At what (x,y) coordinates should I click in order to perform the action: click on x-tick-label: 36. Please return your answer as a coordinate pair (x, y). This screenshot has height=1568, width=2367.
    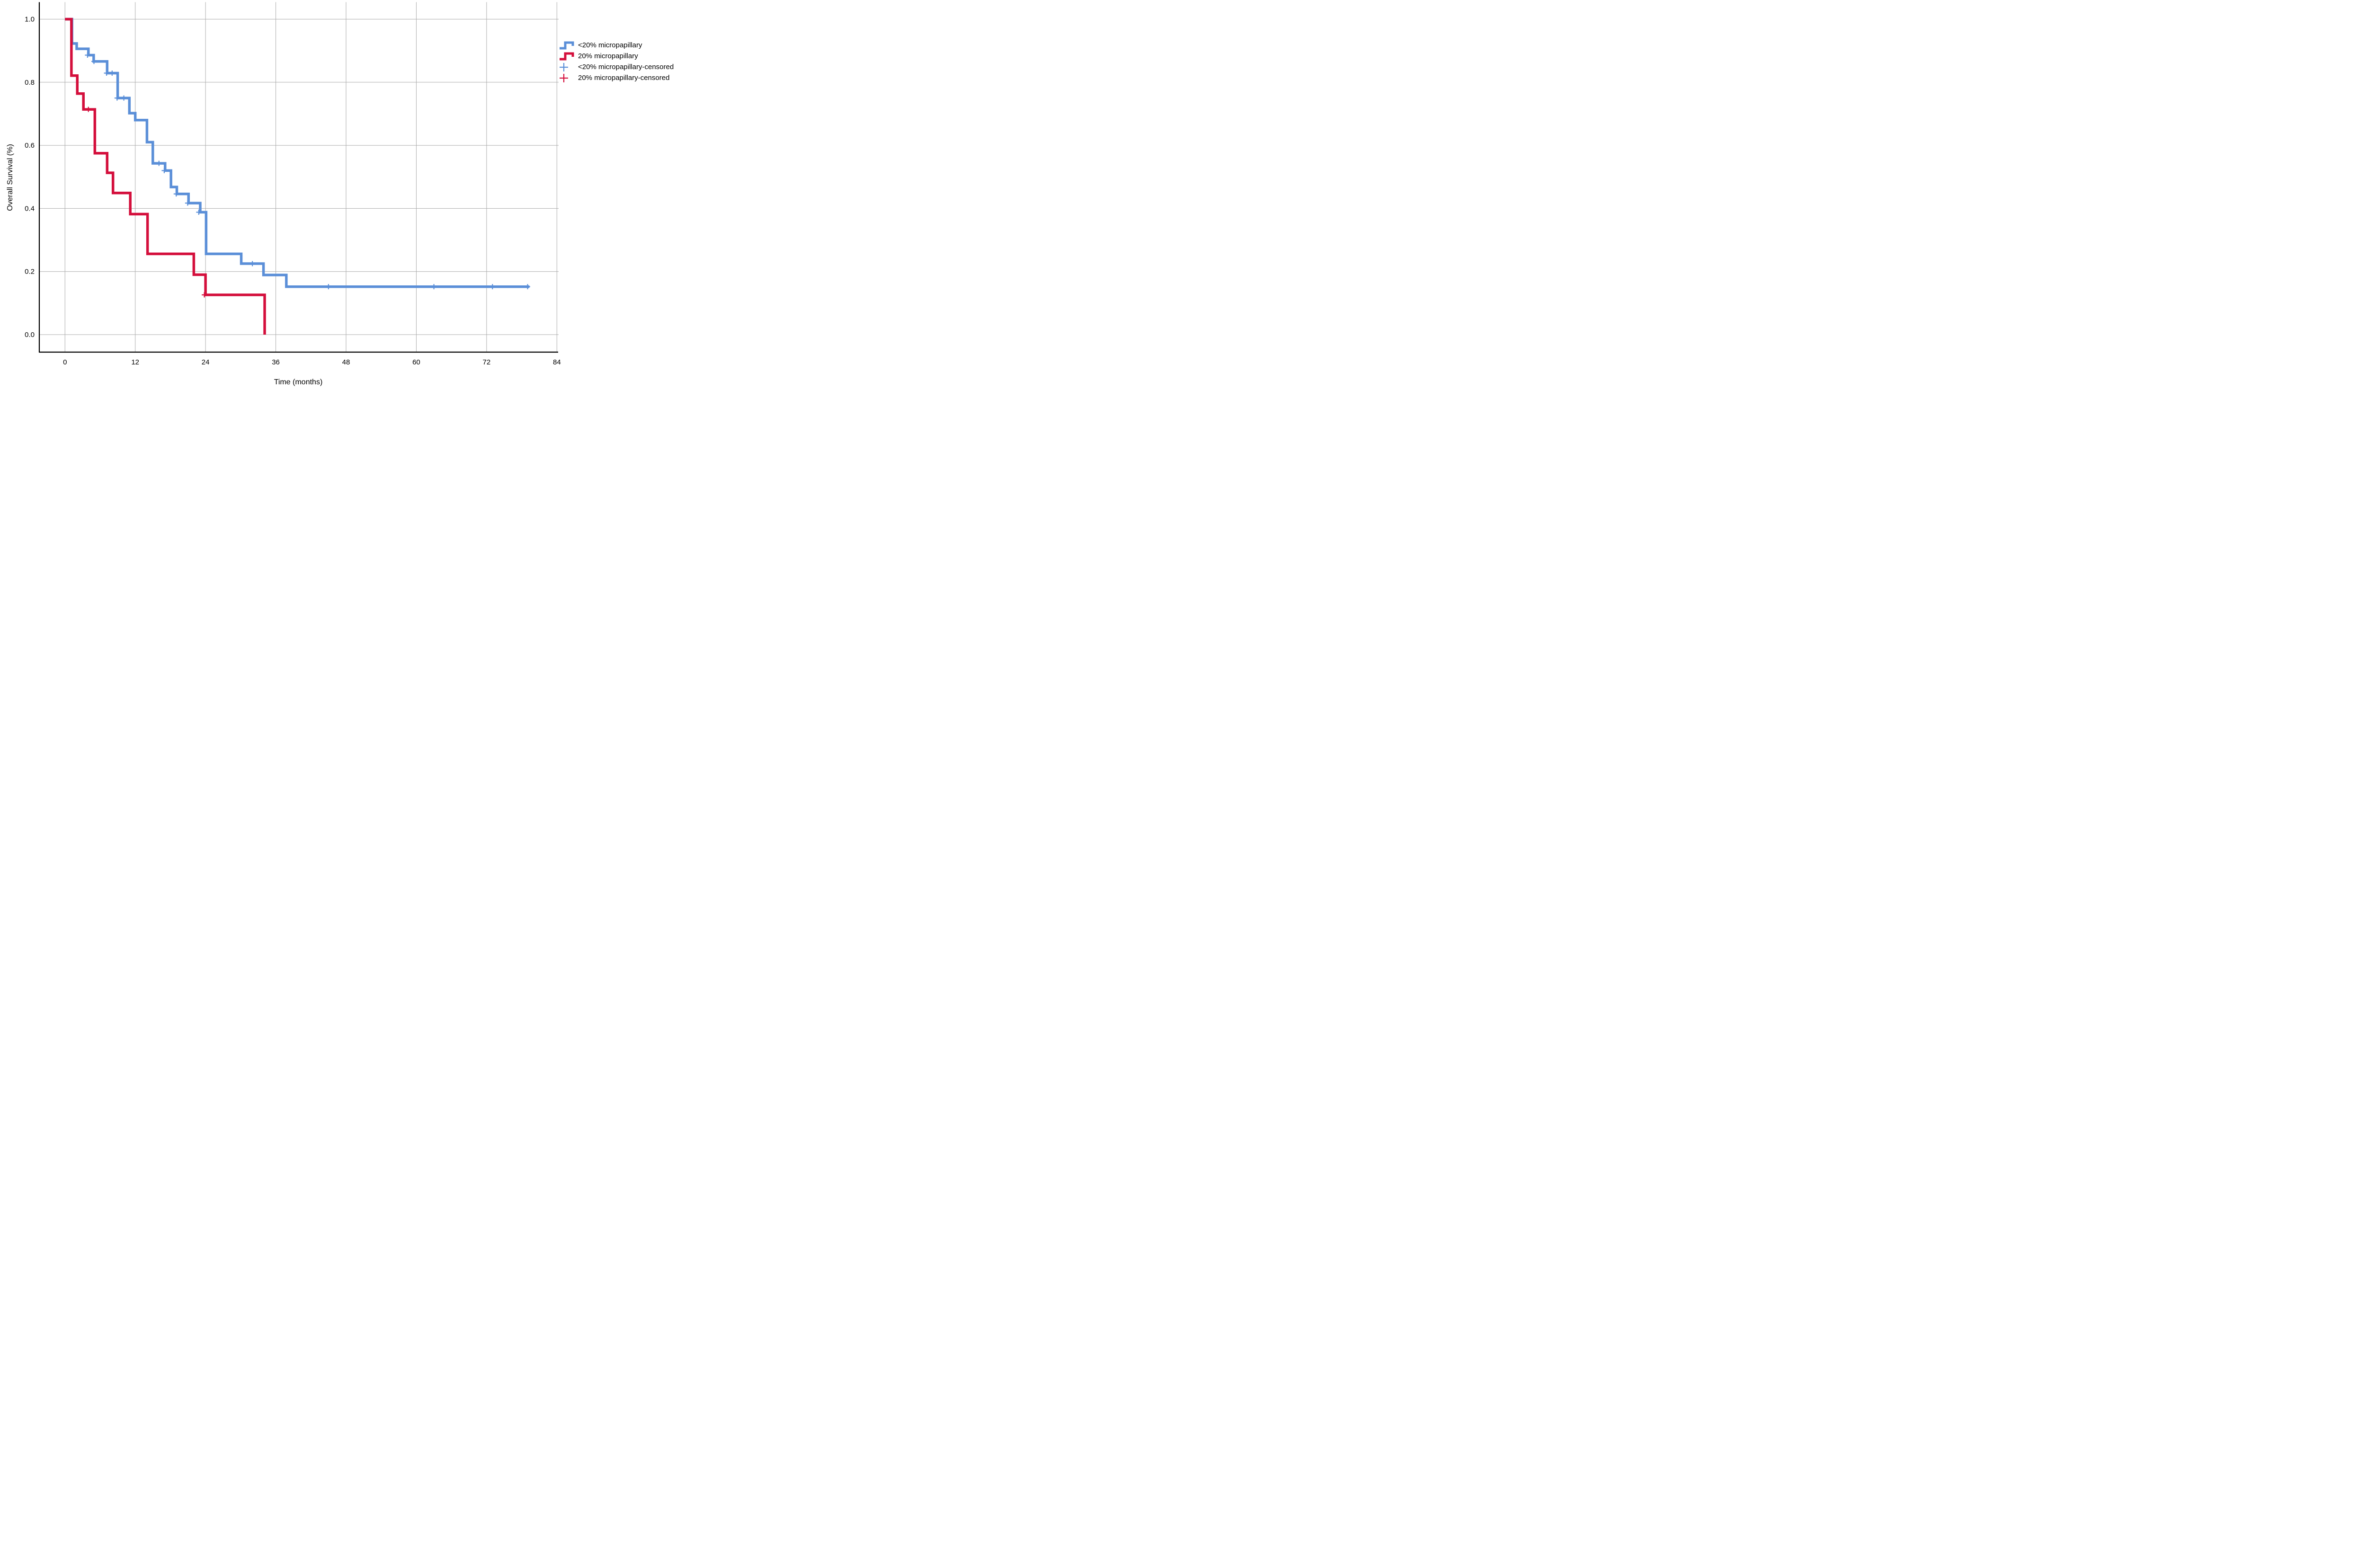
    Looking at the image, I should click on (276, 362).